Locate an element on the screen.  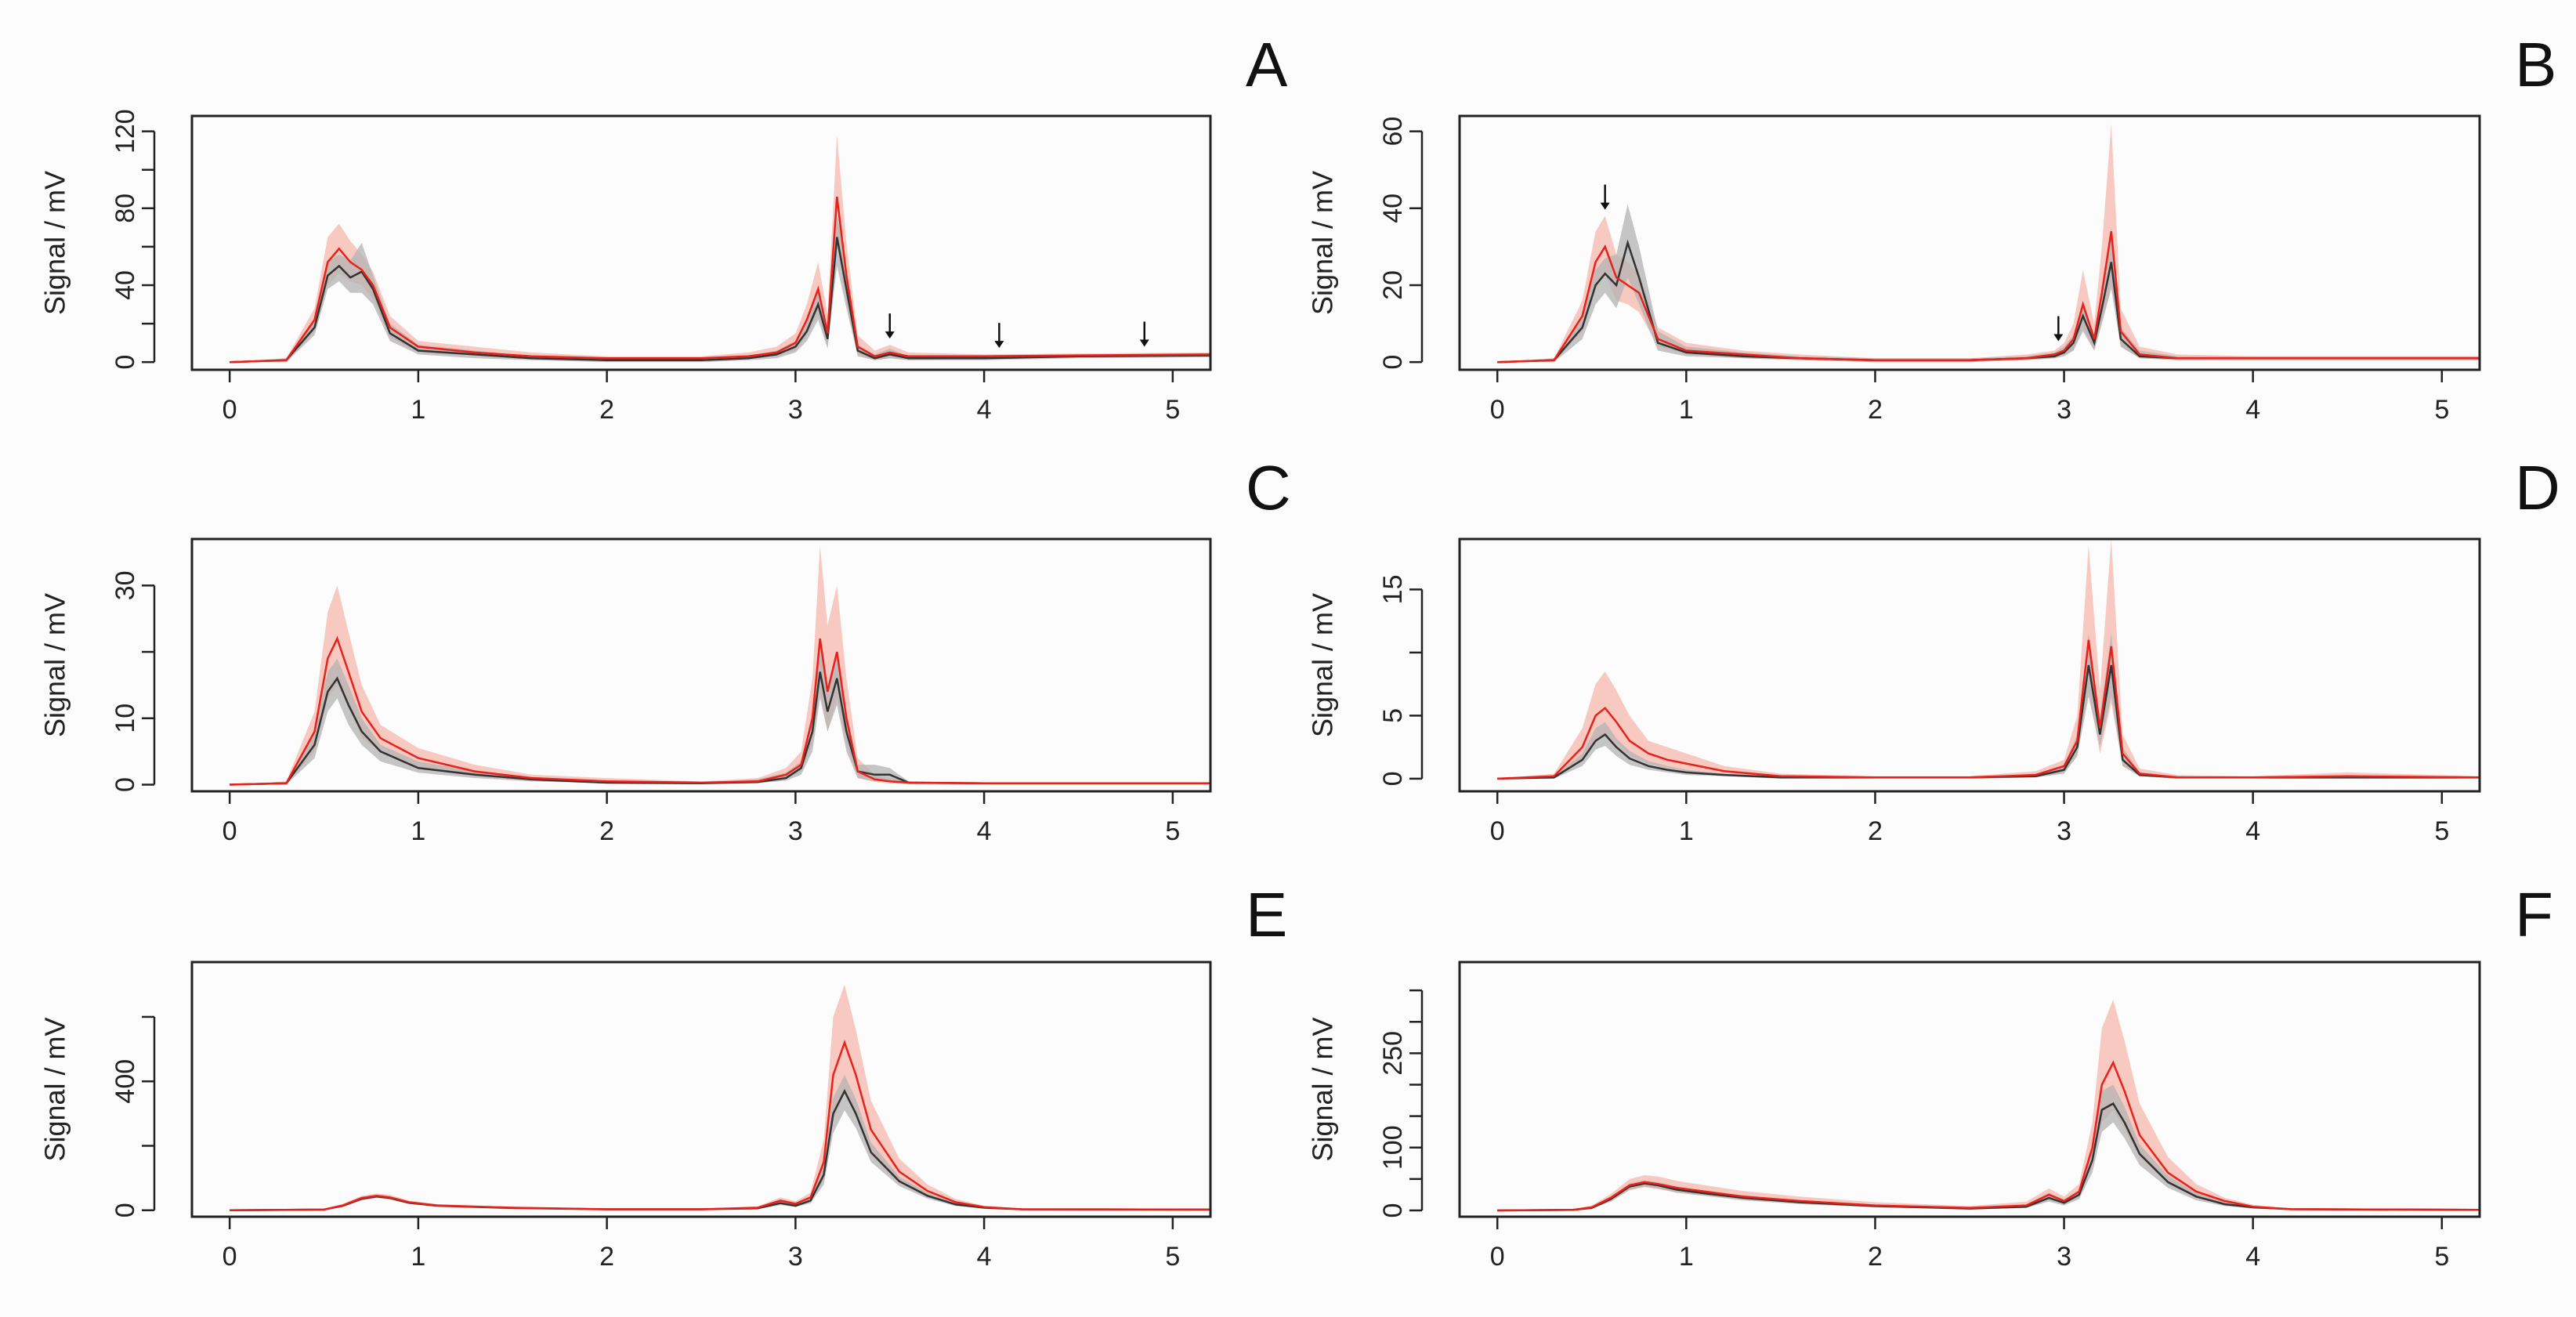
panel-b: B 0 1 2 3 4 5 0 20 40 60 Signal / mV is located at coordinates (1932, 227).